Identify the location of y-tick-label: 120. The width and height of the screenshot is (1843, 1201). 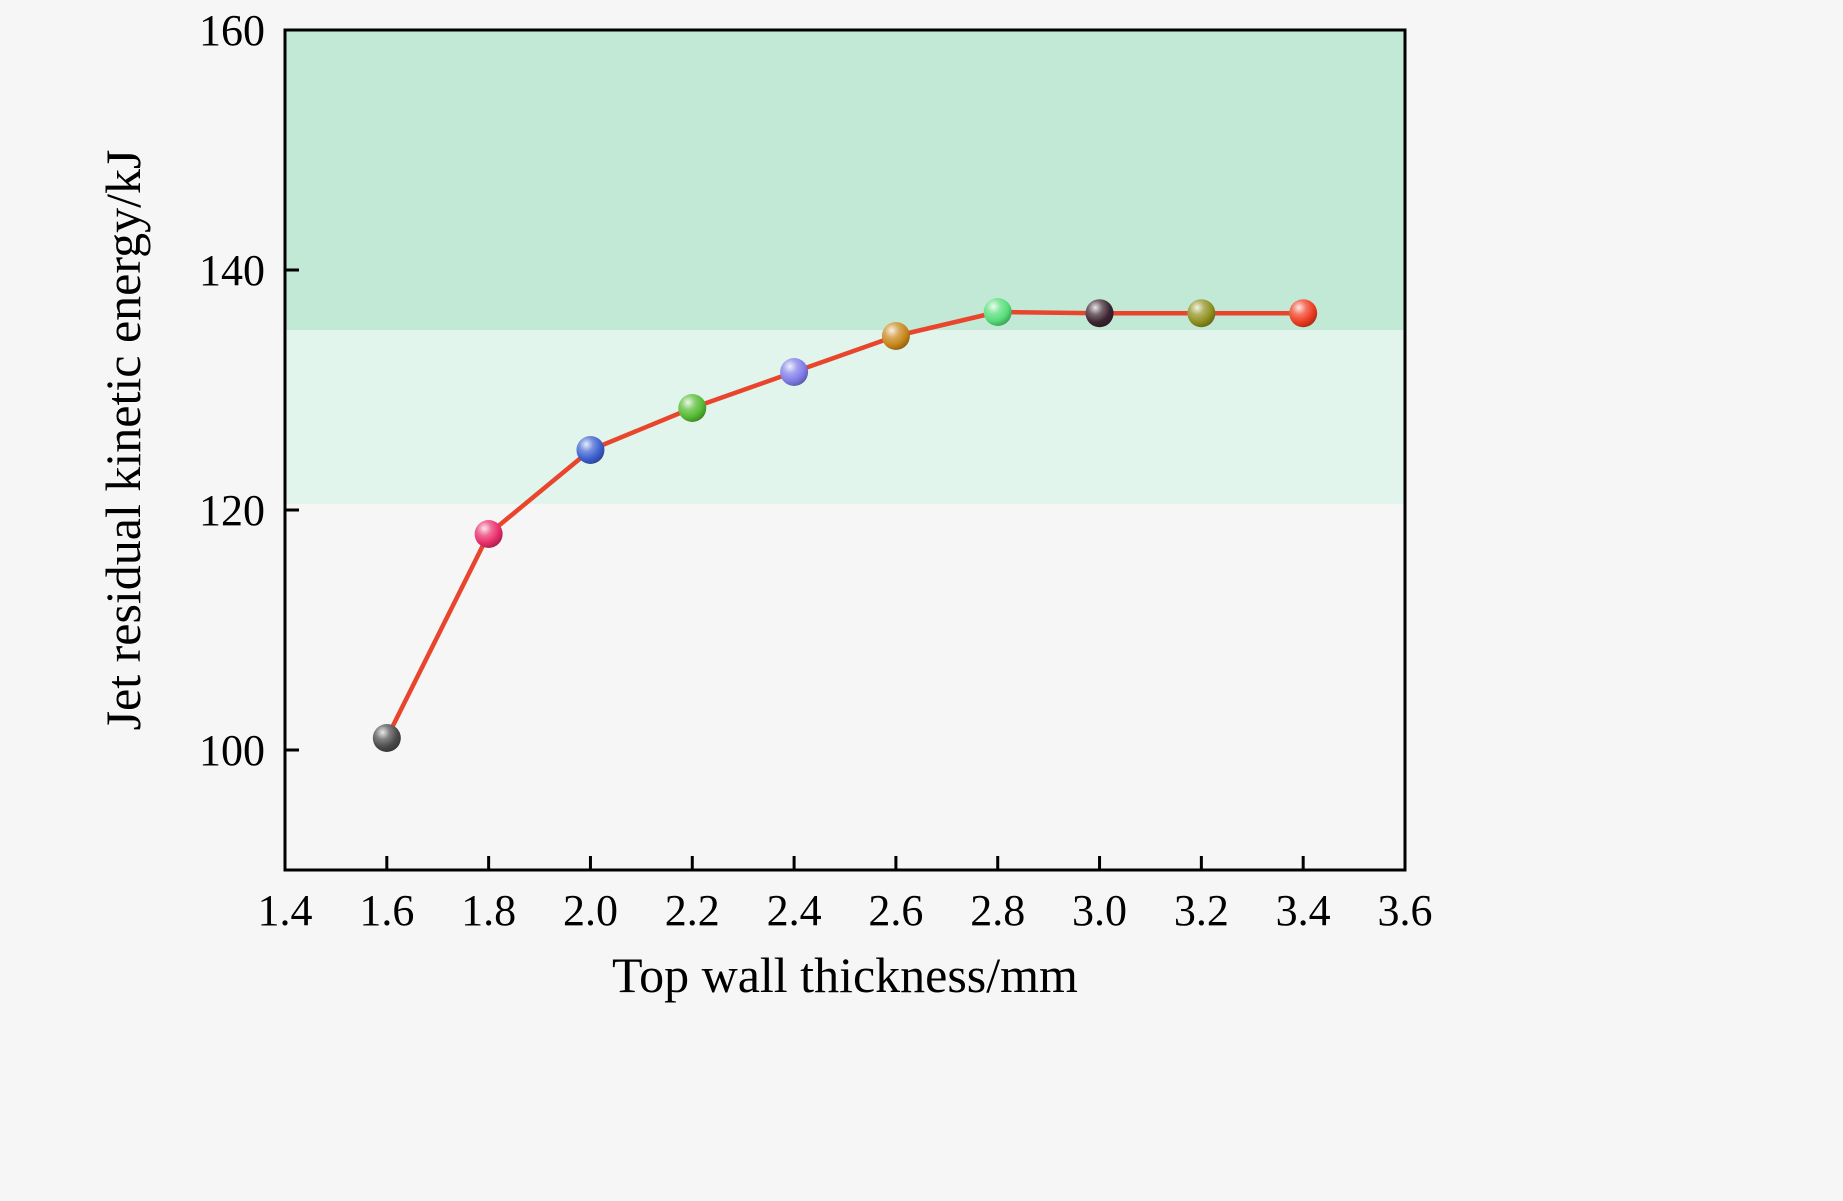
(232, 510).